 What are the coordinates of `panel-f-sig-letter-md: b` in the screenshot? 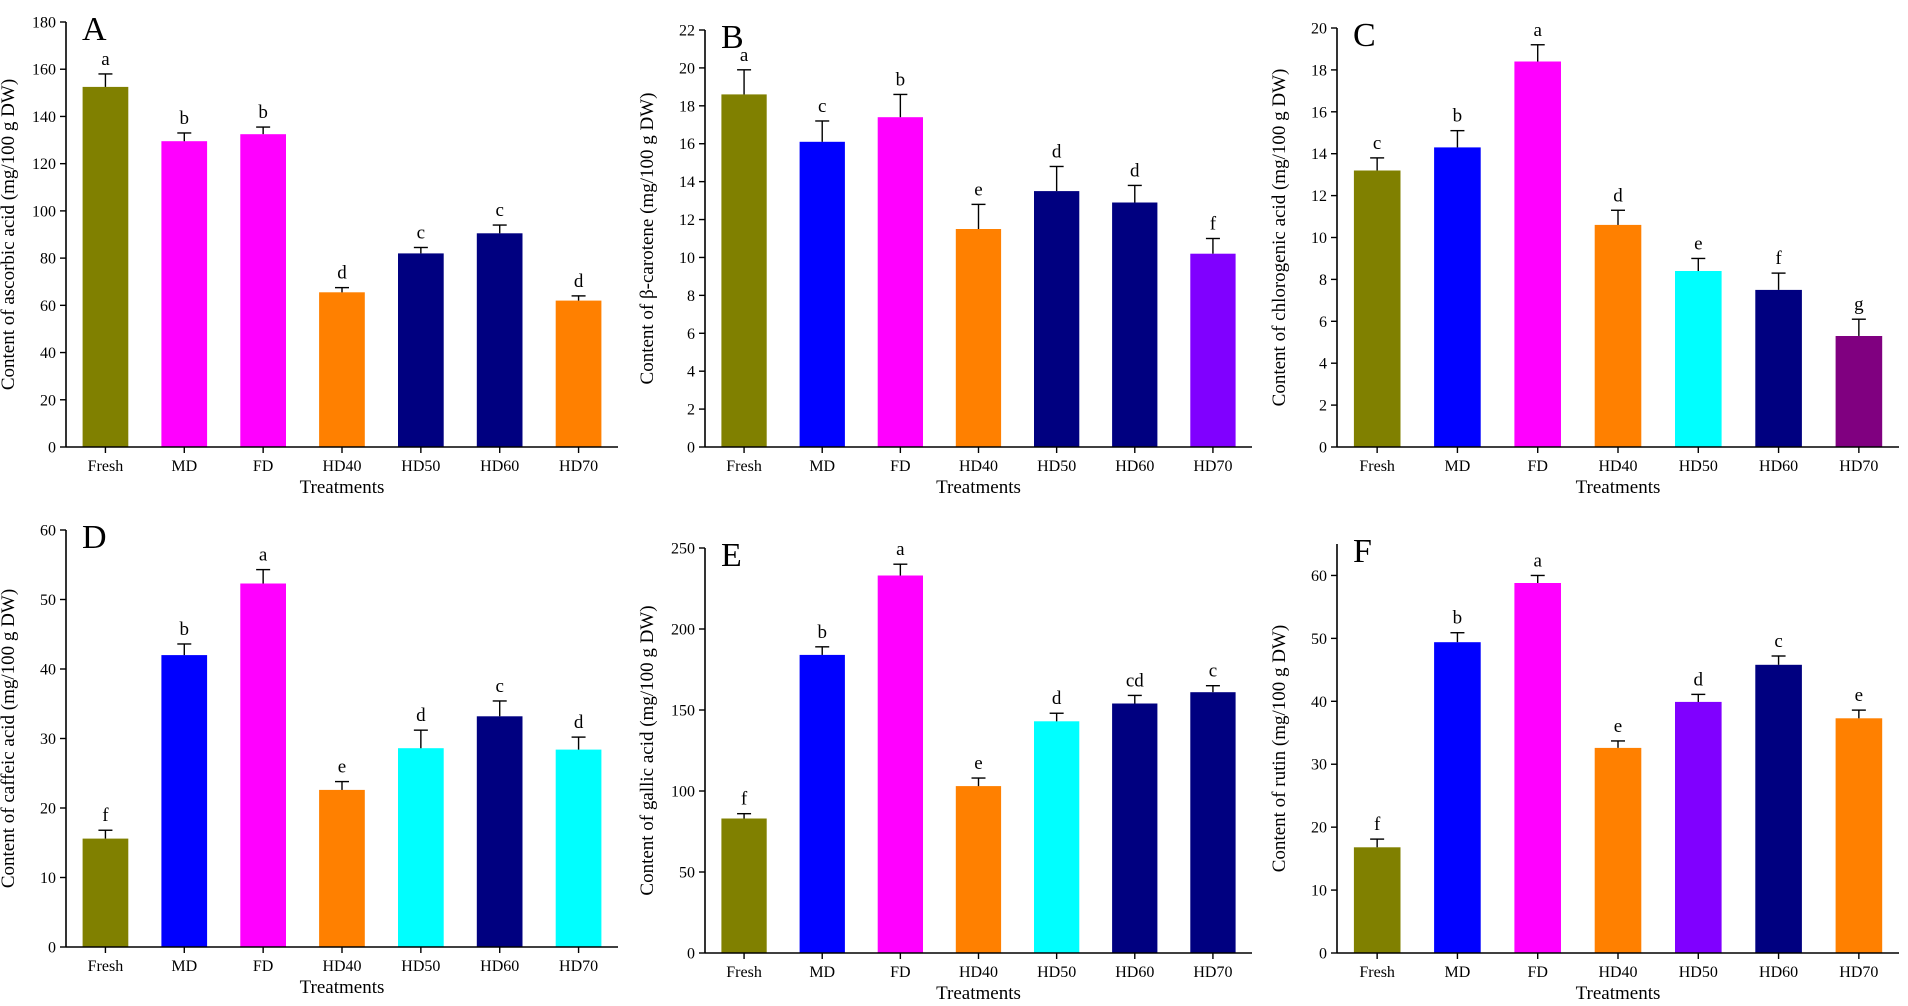 It's located at (1458, 618).